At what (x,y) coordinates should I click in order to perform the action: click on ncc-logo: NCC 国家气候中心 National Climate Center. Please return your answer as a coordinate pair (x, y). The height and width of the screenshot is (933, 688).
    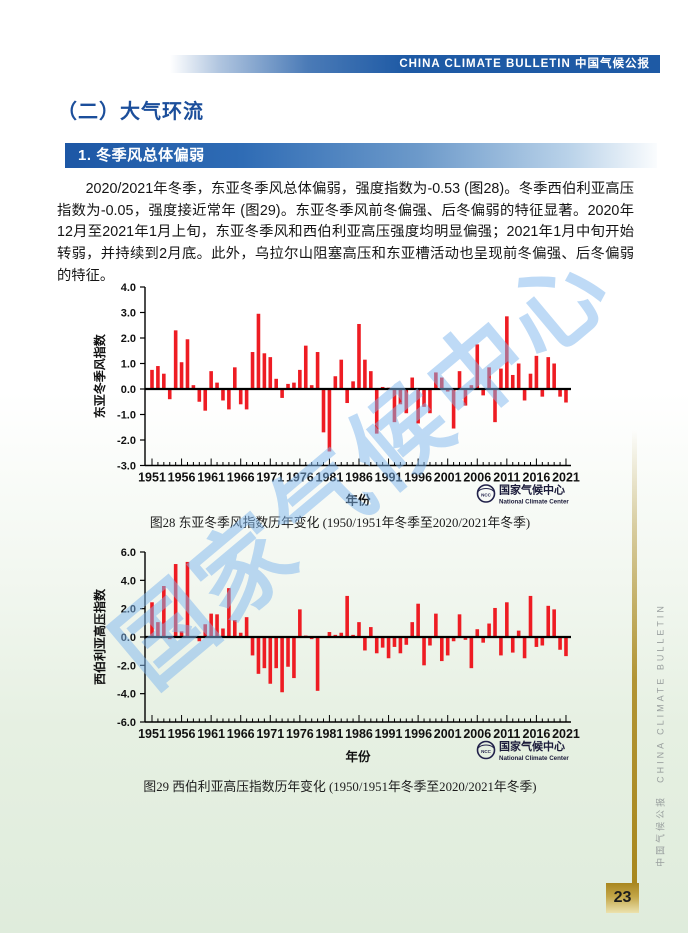
    Looking at the image, I should click on (522, 750).